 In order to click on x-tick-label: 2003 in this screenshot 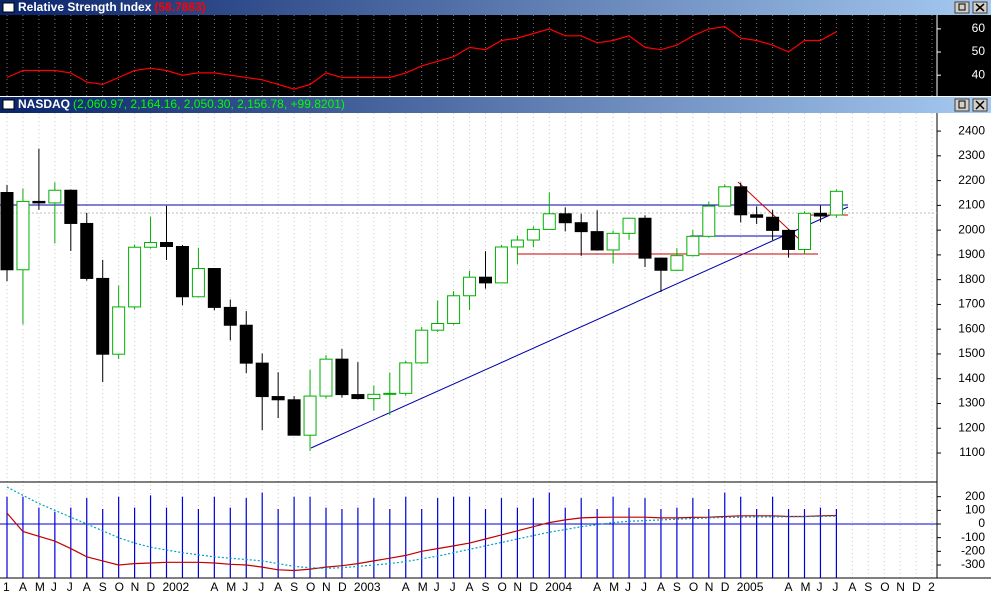, I will do `click(367, 587)`.